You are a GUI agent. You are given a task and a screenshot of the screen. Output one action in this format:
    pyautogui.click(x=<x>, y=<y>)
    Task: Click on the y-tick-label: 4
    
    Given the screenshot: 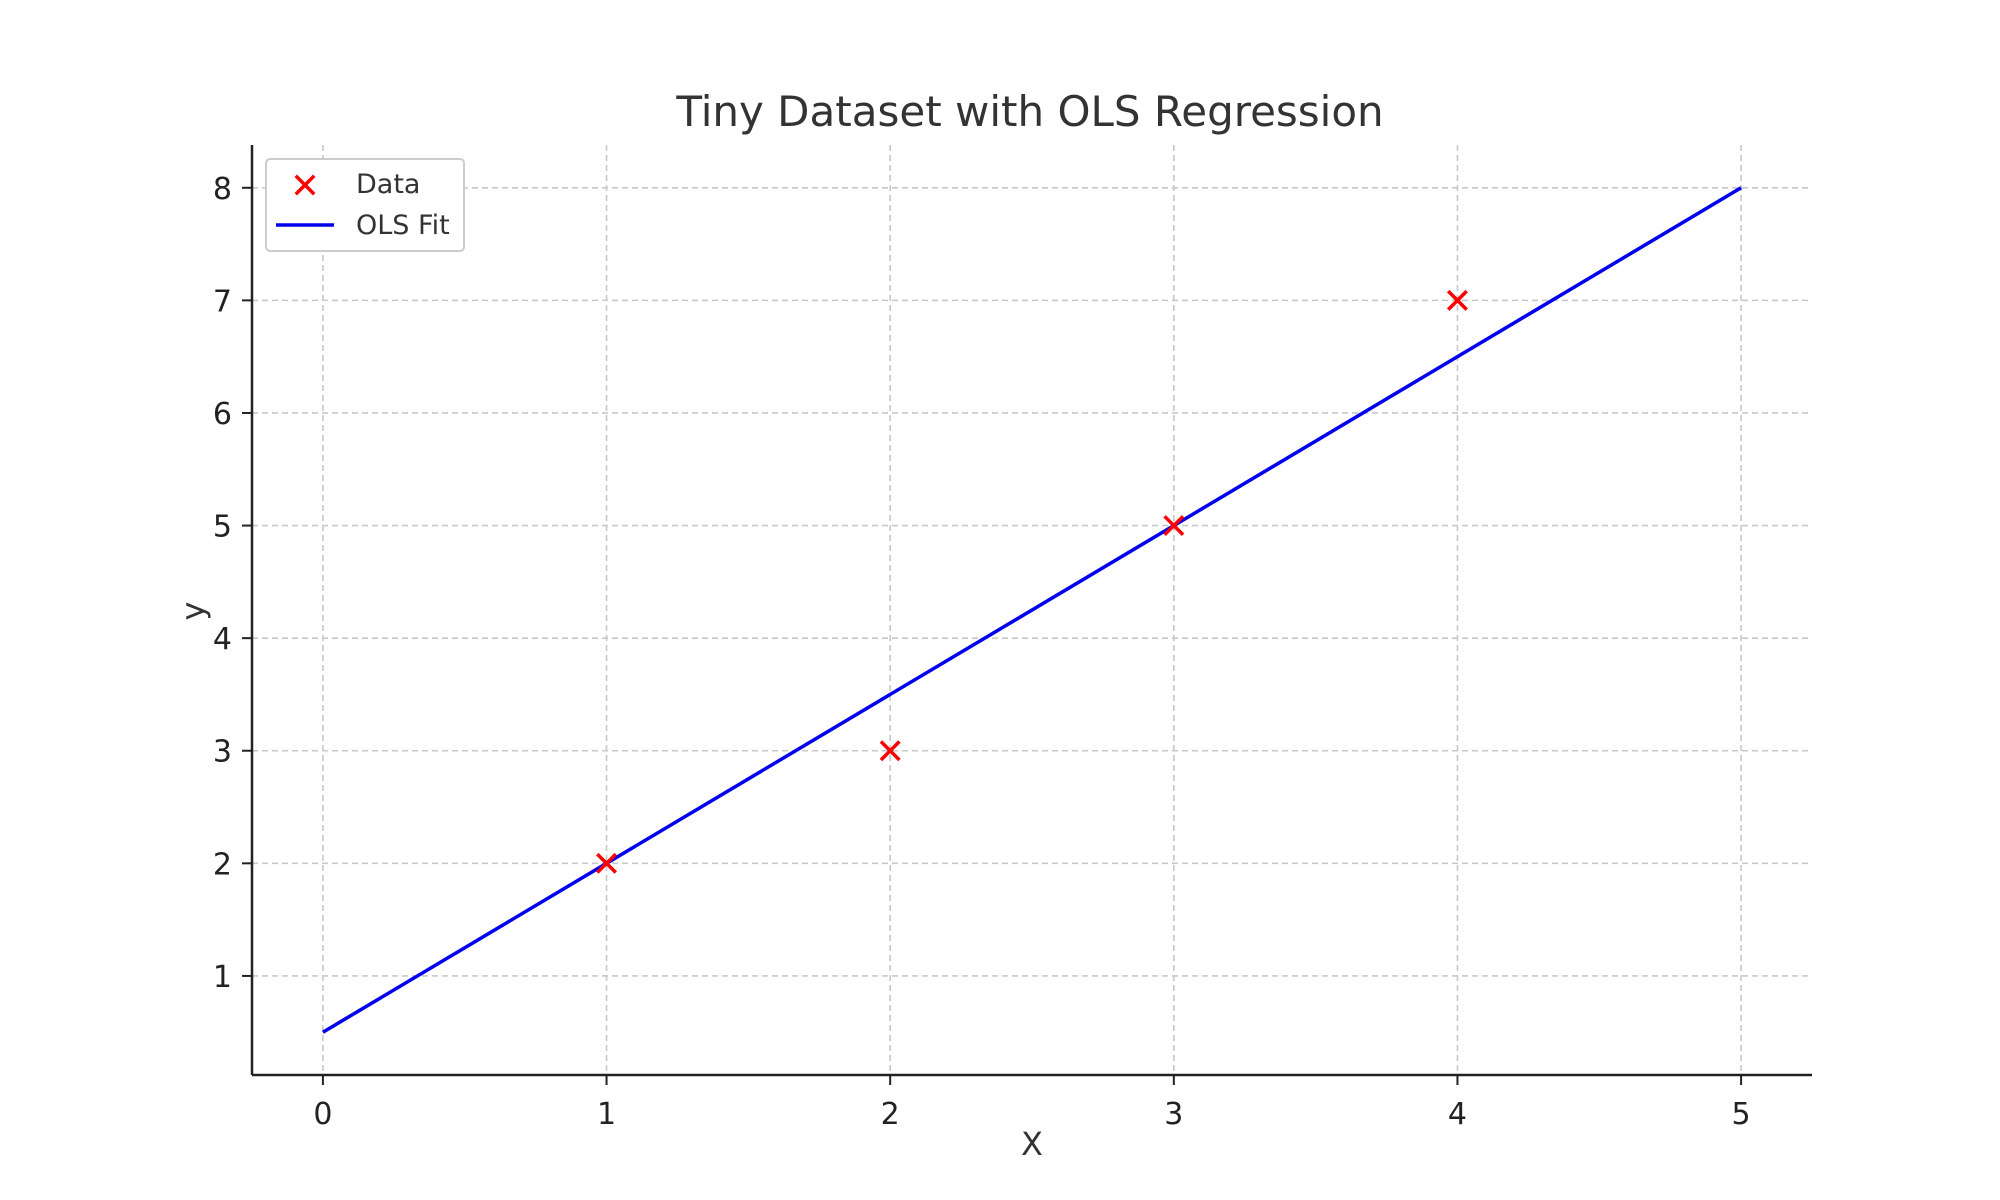 What is the action you would take?
    pyautogui.click(x=222, y=639)
    